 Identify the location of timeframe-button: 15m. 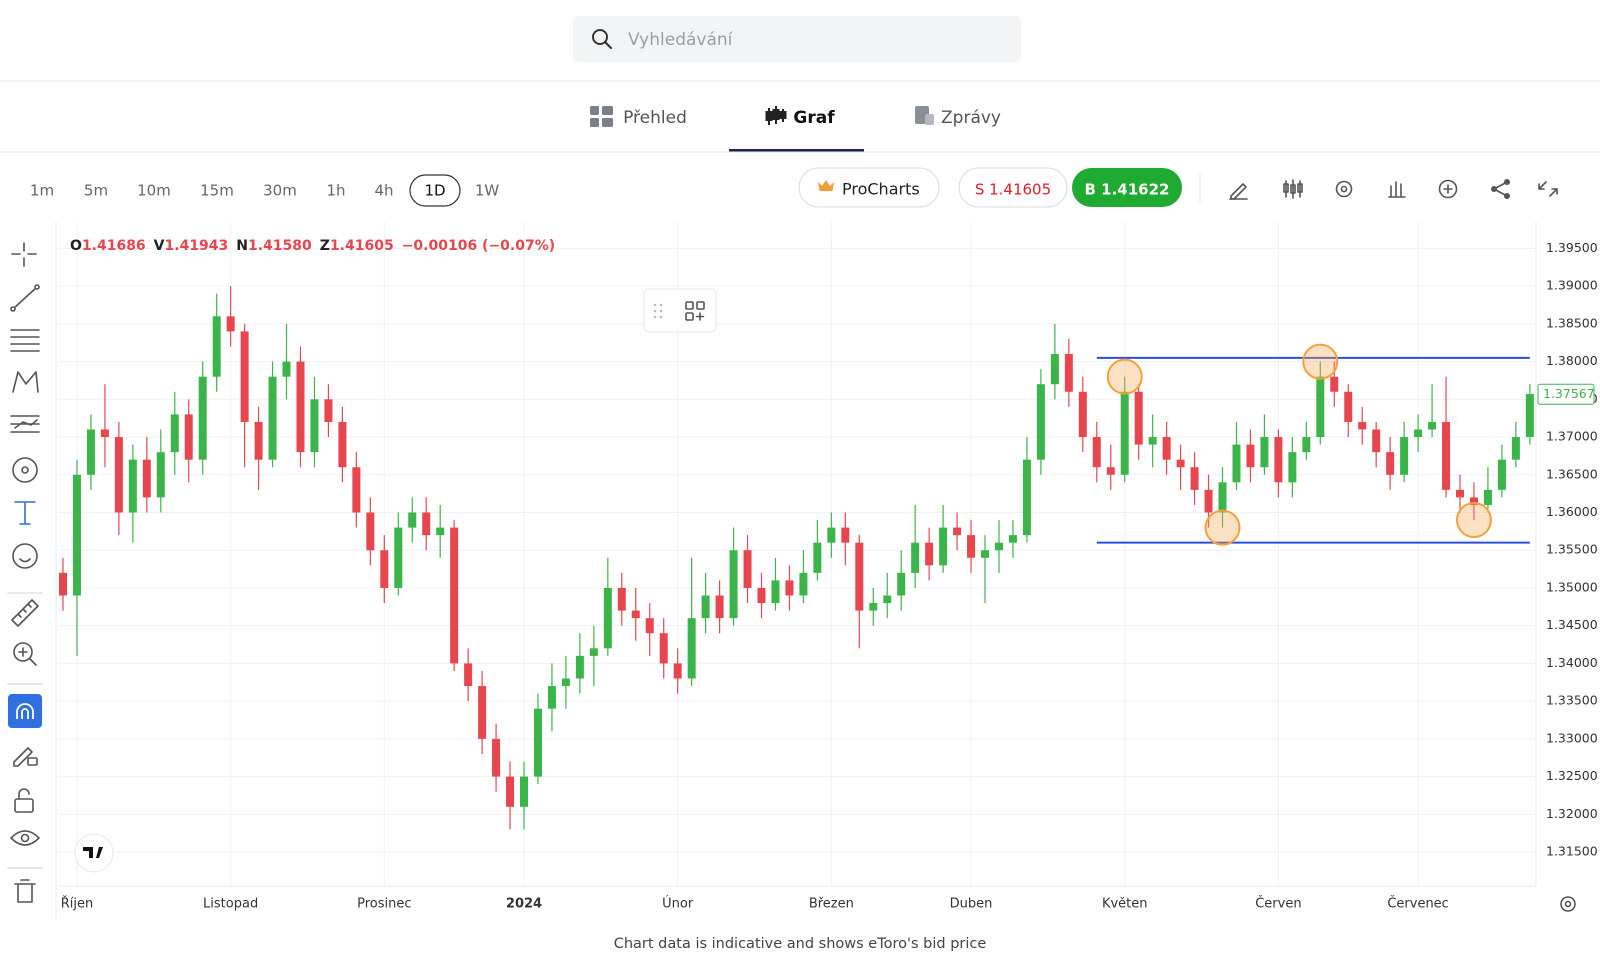
(217, 191).